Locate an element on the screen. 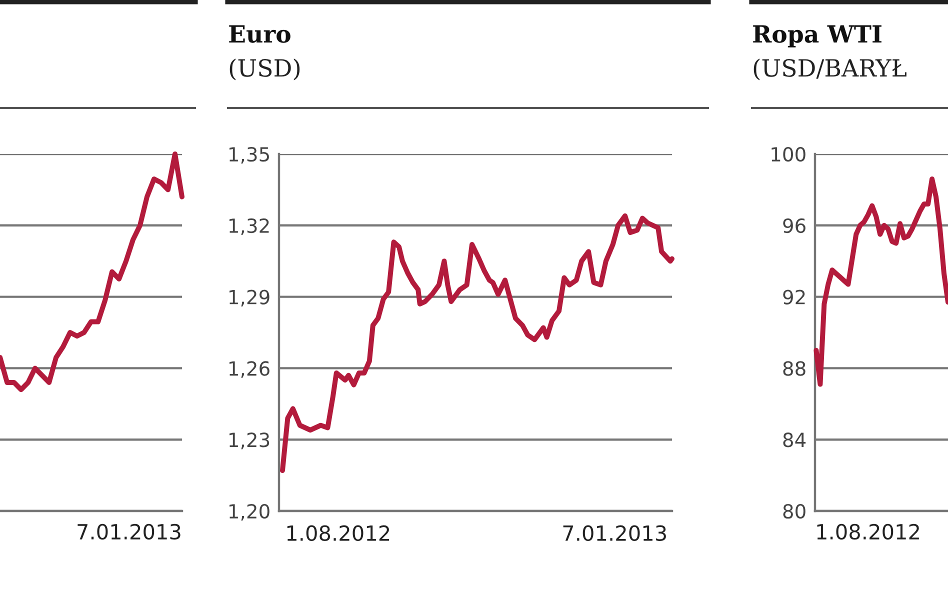 This screenshot has height=593, width=948. y-tick-label: 92 is located at coordinates (794, 297).